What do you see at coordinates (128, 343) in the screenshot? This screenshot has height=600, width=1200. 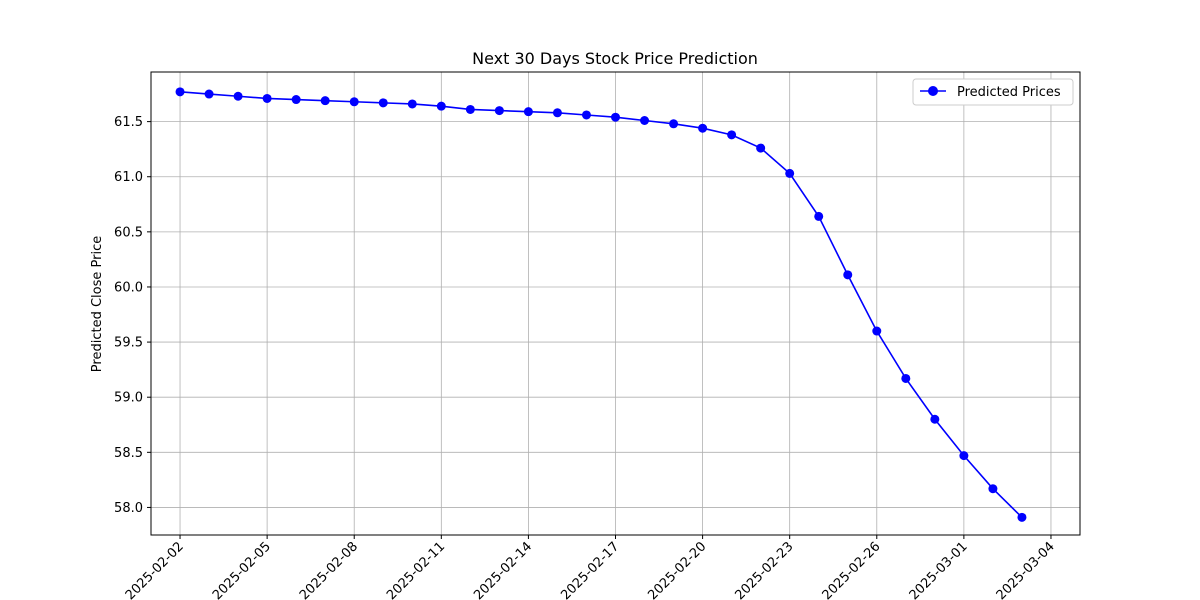 I see `y-tick-label: 59.5` at bounding box center [128, 343].